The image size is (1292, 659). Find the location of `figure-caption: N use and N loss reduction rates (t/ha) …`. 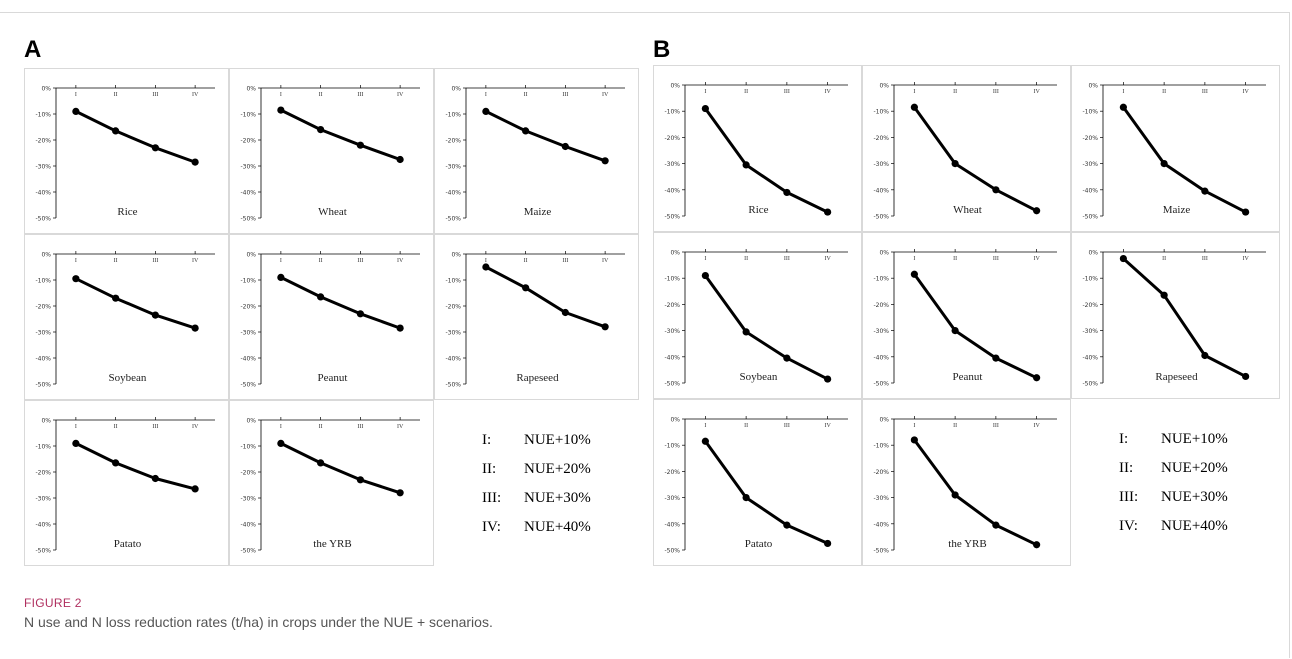

figure-caption: N use and N loss reduction rates (t/ha) … is located at coordinates (258, 622).